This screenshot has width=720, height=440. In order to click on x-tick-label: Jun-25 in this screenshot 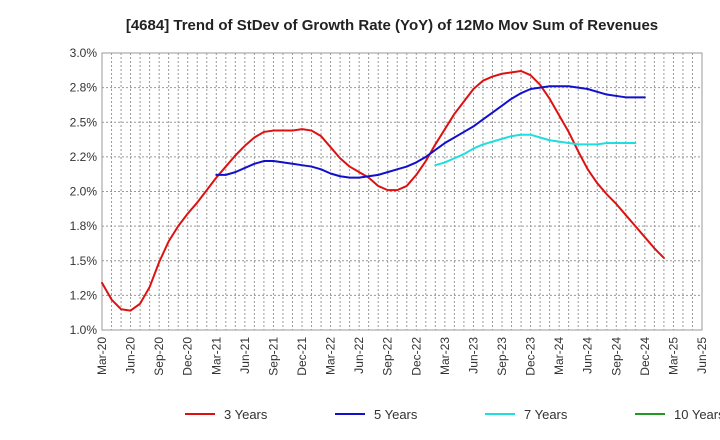, I will do `click(702, 355)`.